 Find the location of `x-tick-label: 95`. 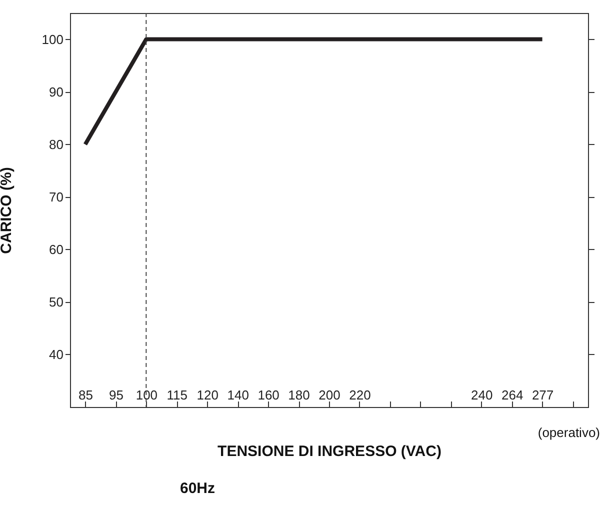

x-tick-label: 95 is located at coordinates (116, 395).